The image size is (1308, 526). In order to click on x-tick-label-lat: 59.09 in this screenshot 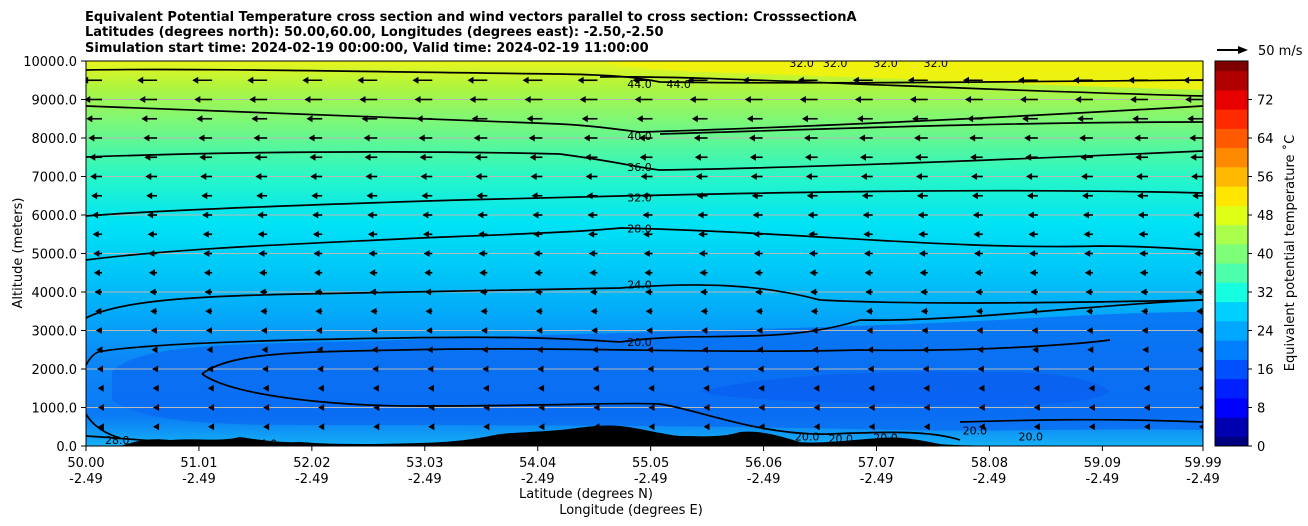, I will do `click(1102, 463)`.